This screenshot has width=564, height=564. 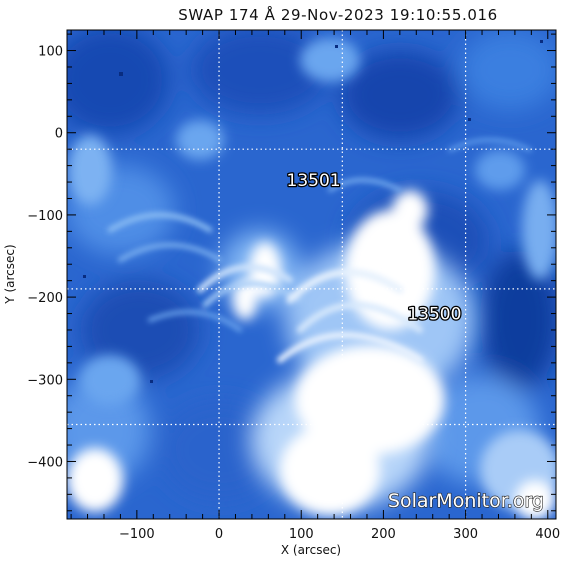 What do you see at coordinates (10, 274) in the screenshot?
I see `y-axis-label: Y (arcsec)` at bounding box center [10, 274].